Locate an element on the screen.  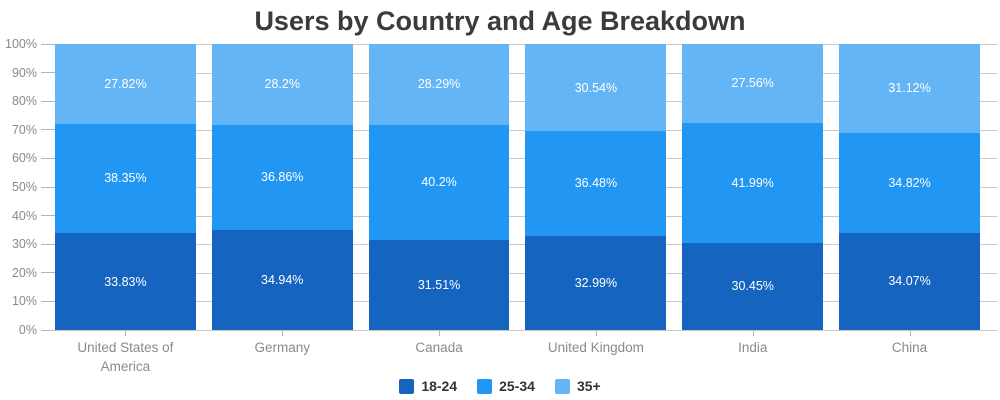
bar-segment-18-24: 30.45% is located at coordinates (753, 286).